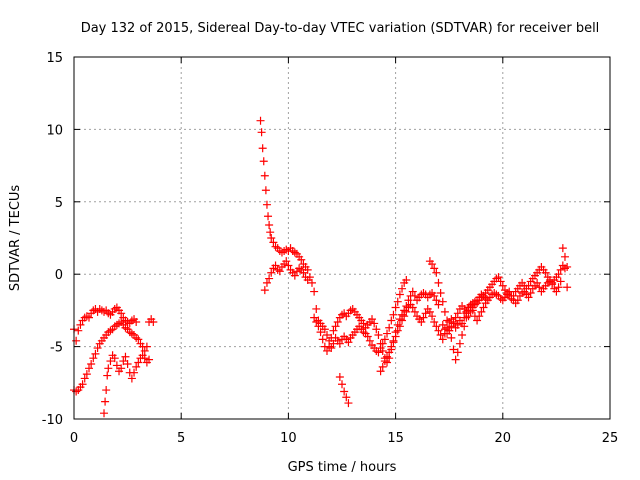  I want to click on series-segment-a, so click(105, 324).